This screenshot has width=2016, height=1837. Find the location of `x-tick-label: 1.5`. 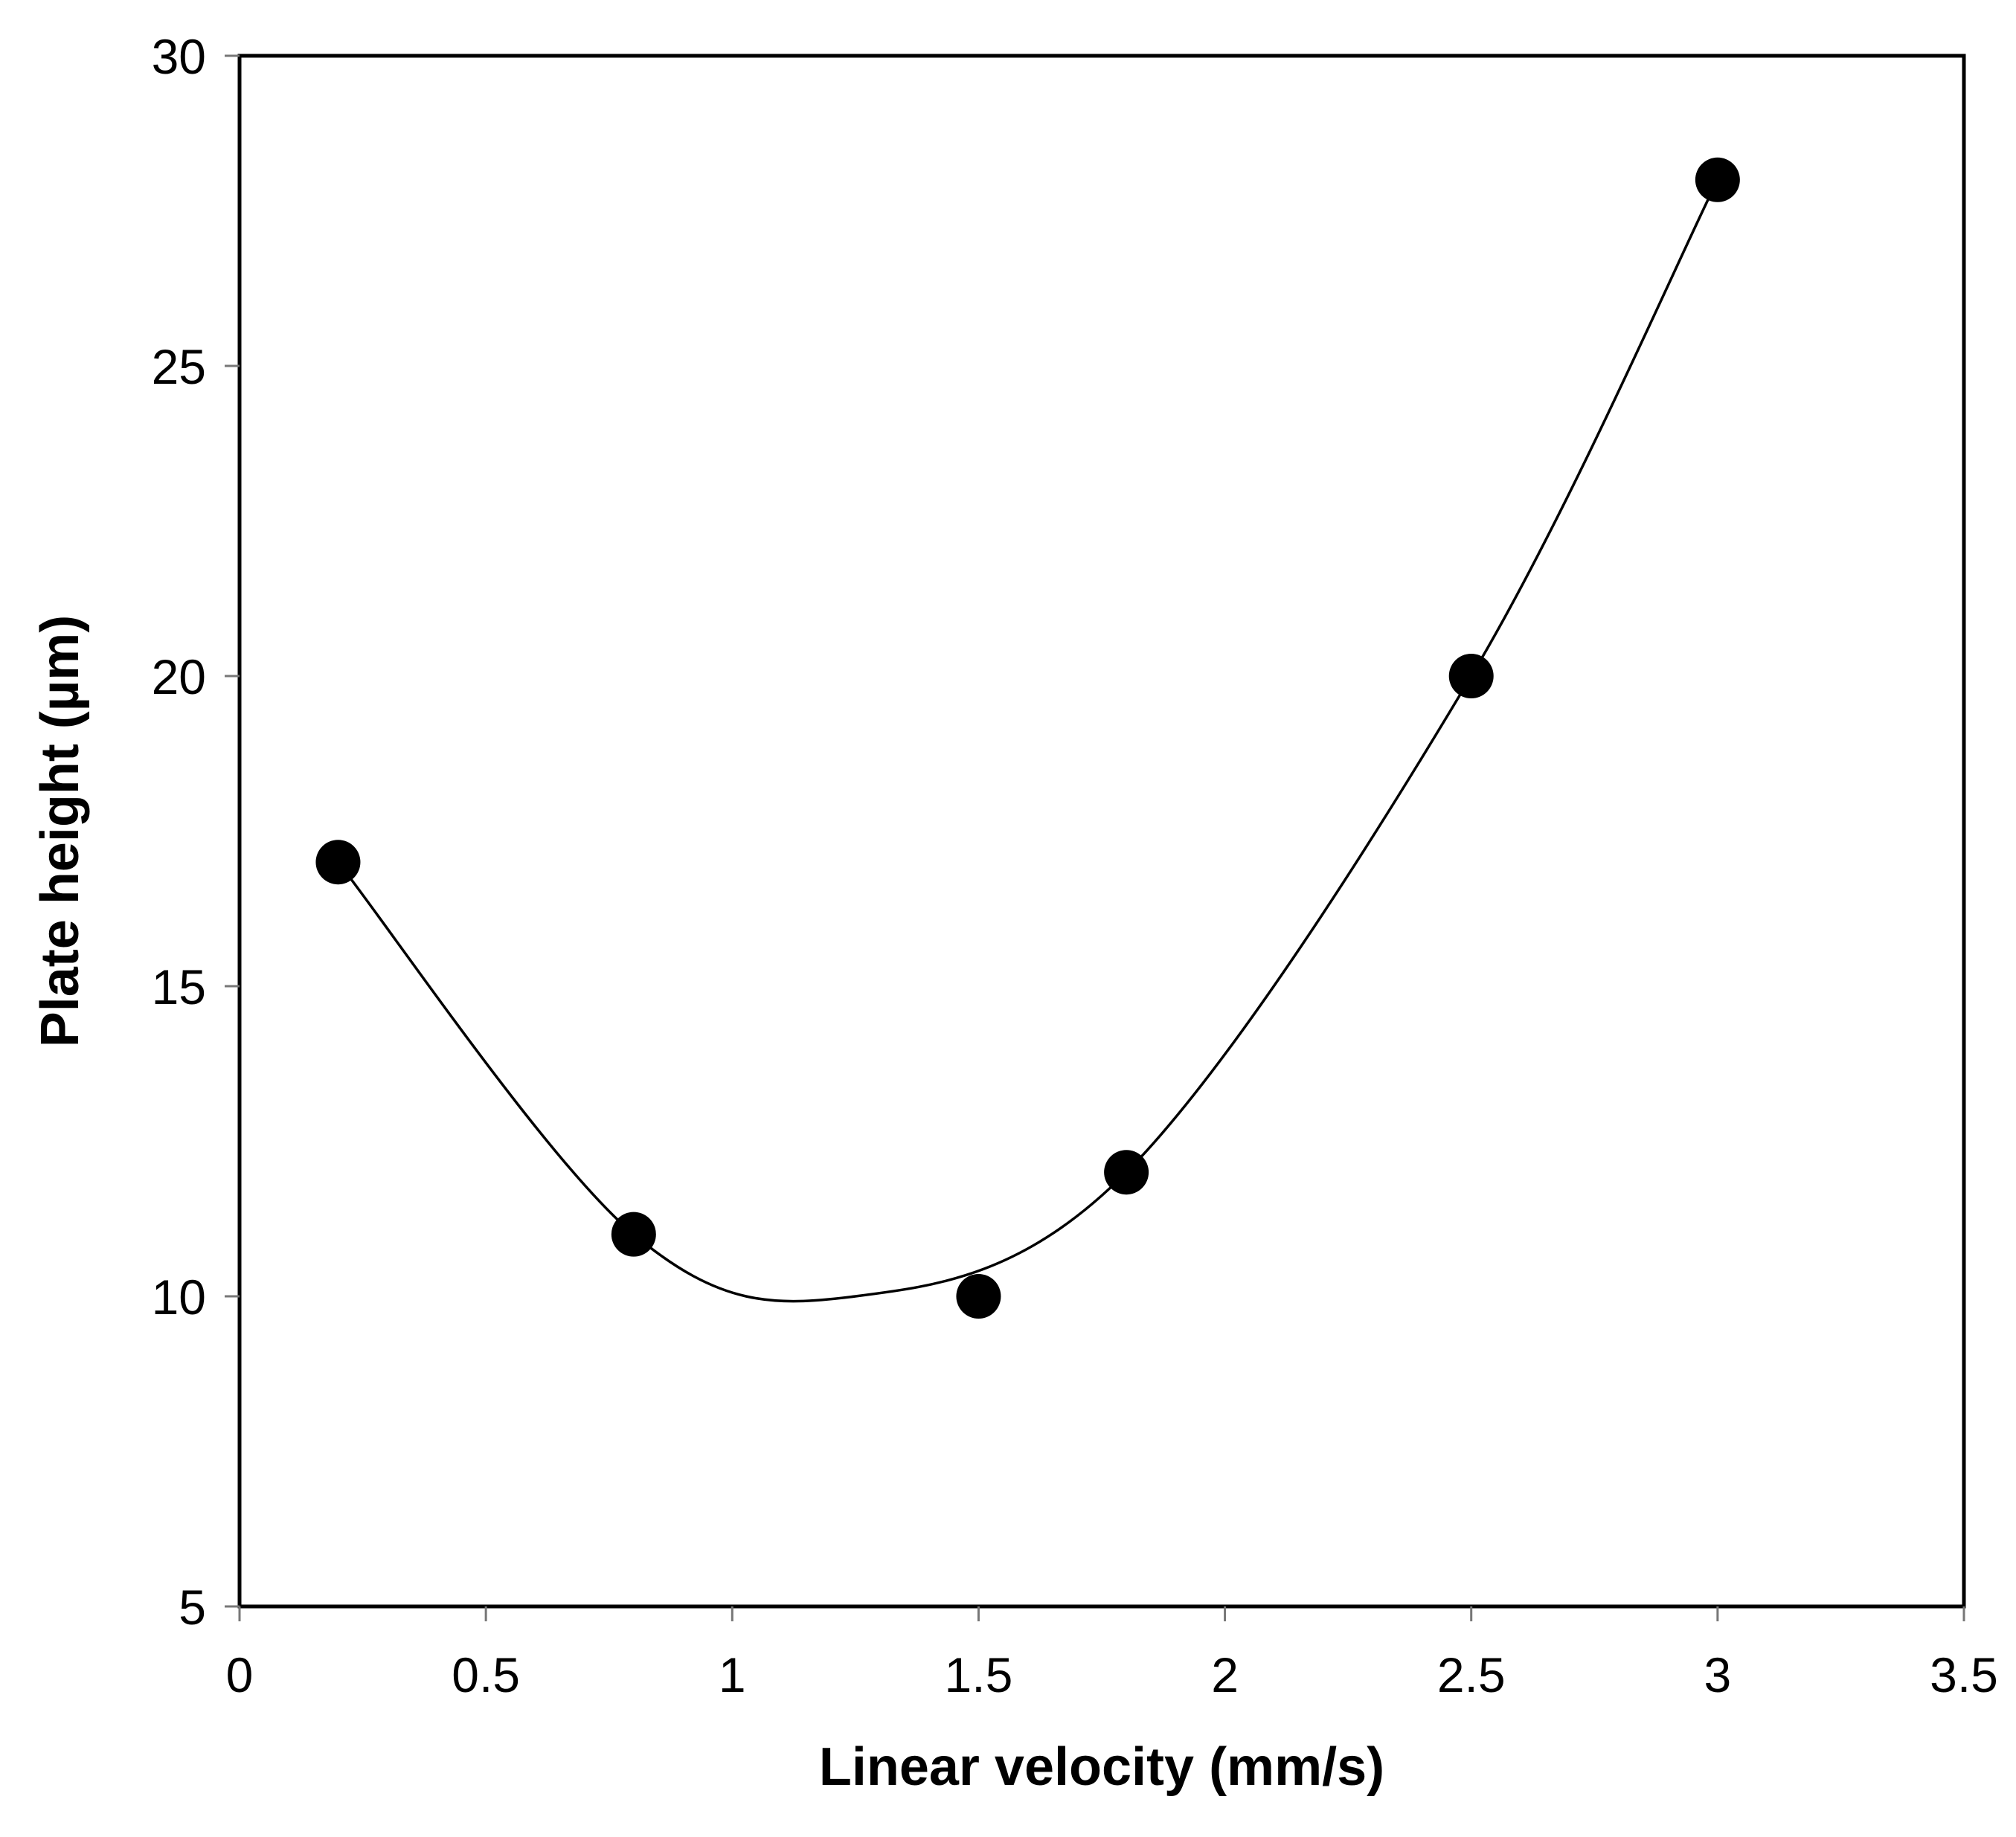

x-tick-label: 1.5 is located at coordinates (979, 1675).